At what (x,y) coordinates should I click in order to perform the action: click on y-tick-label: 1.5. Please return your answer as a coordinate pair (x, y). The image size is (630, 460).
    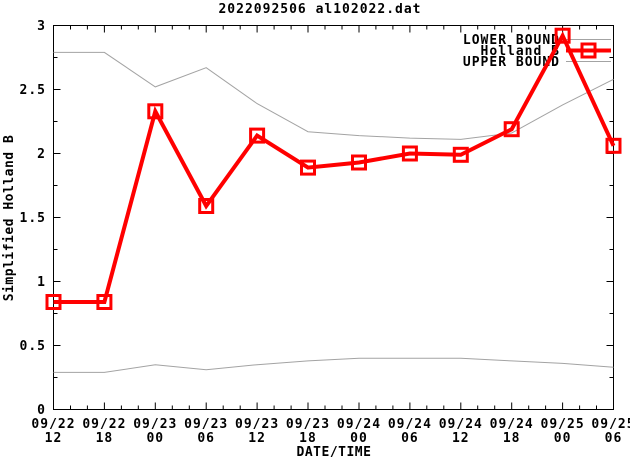
    Looking at the image, I should click on (33, 218).